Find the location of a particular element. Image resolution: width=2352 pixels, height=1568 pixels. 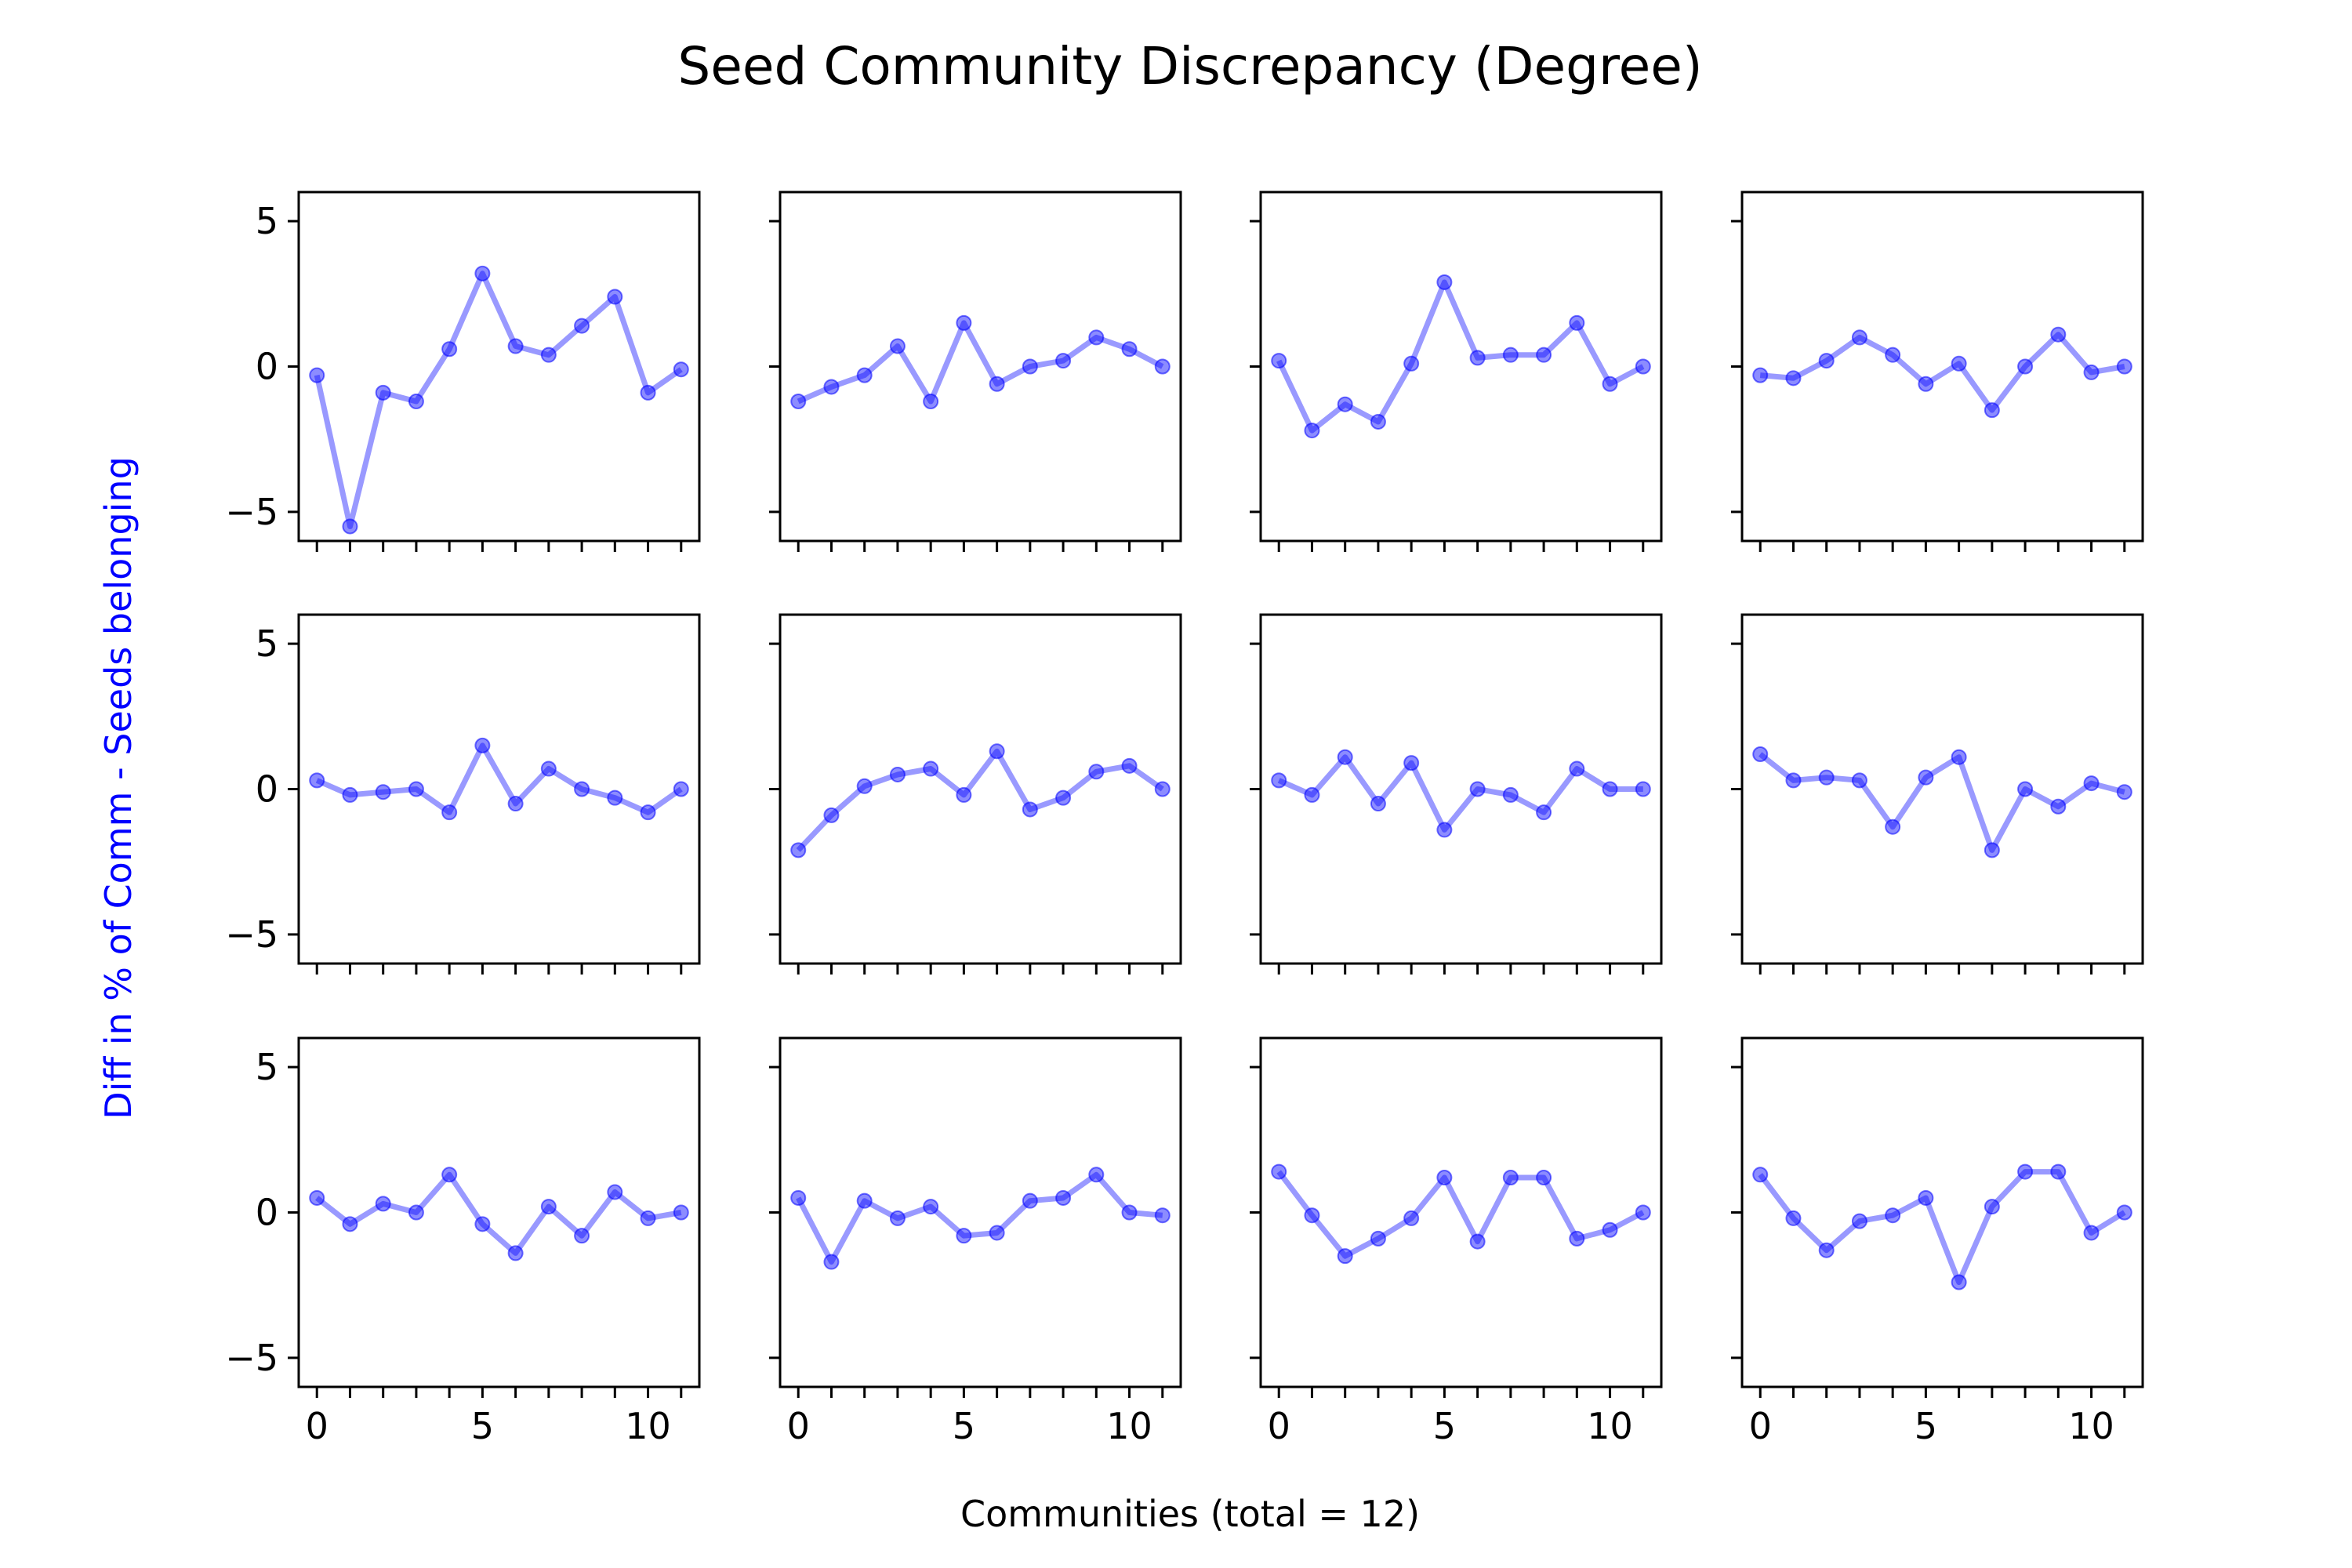

y-tick-label: 0 is located at coordinates (267, 789).